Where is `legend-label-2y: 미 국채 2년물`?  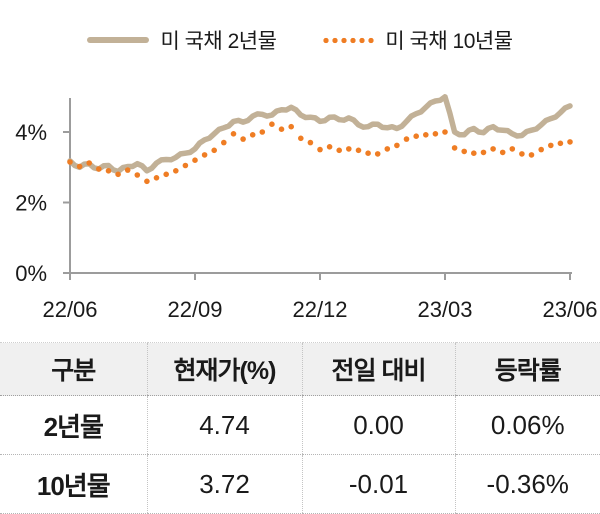
legend-label-2y: 미 국채 2년물 is located at coordinates (218, 41).